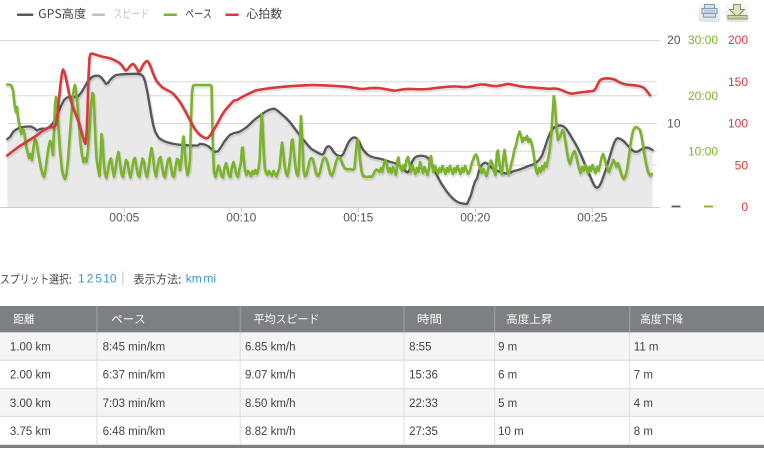 The width and height of the screenshot is (764, 453). Describe the element at coordinates (738, 40) in the screenshot. I see `svg-text: 200` at that location.